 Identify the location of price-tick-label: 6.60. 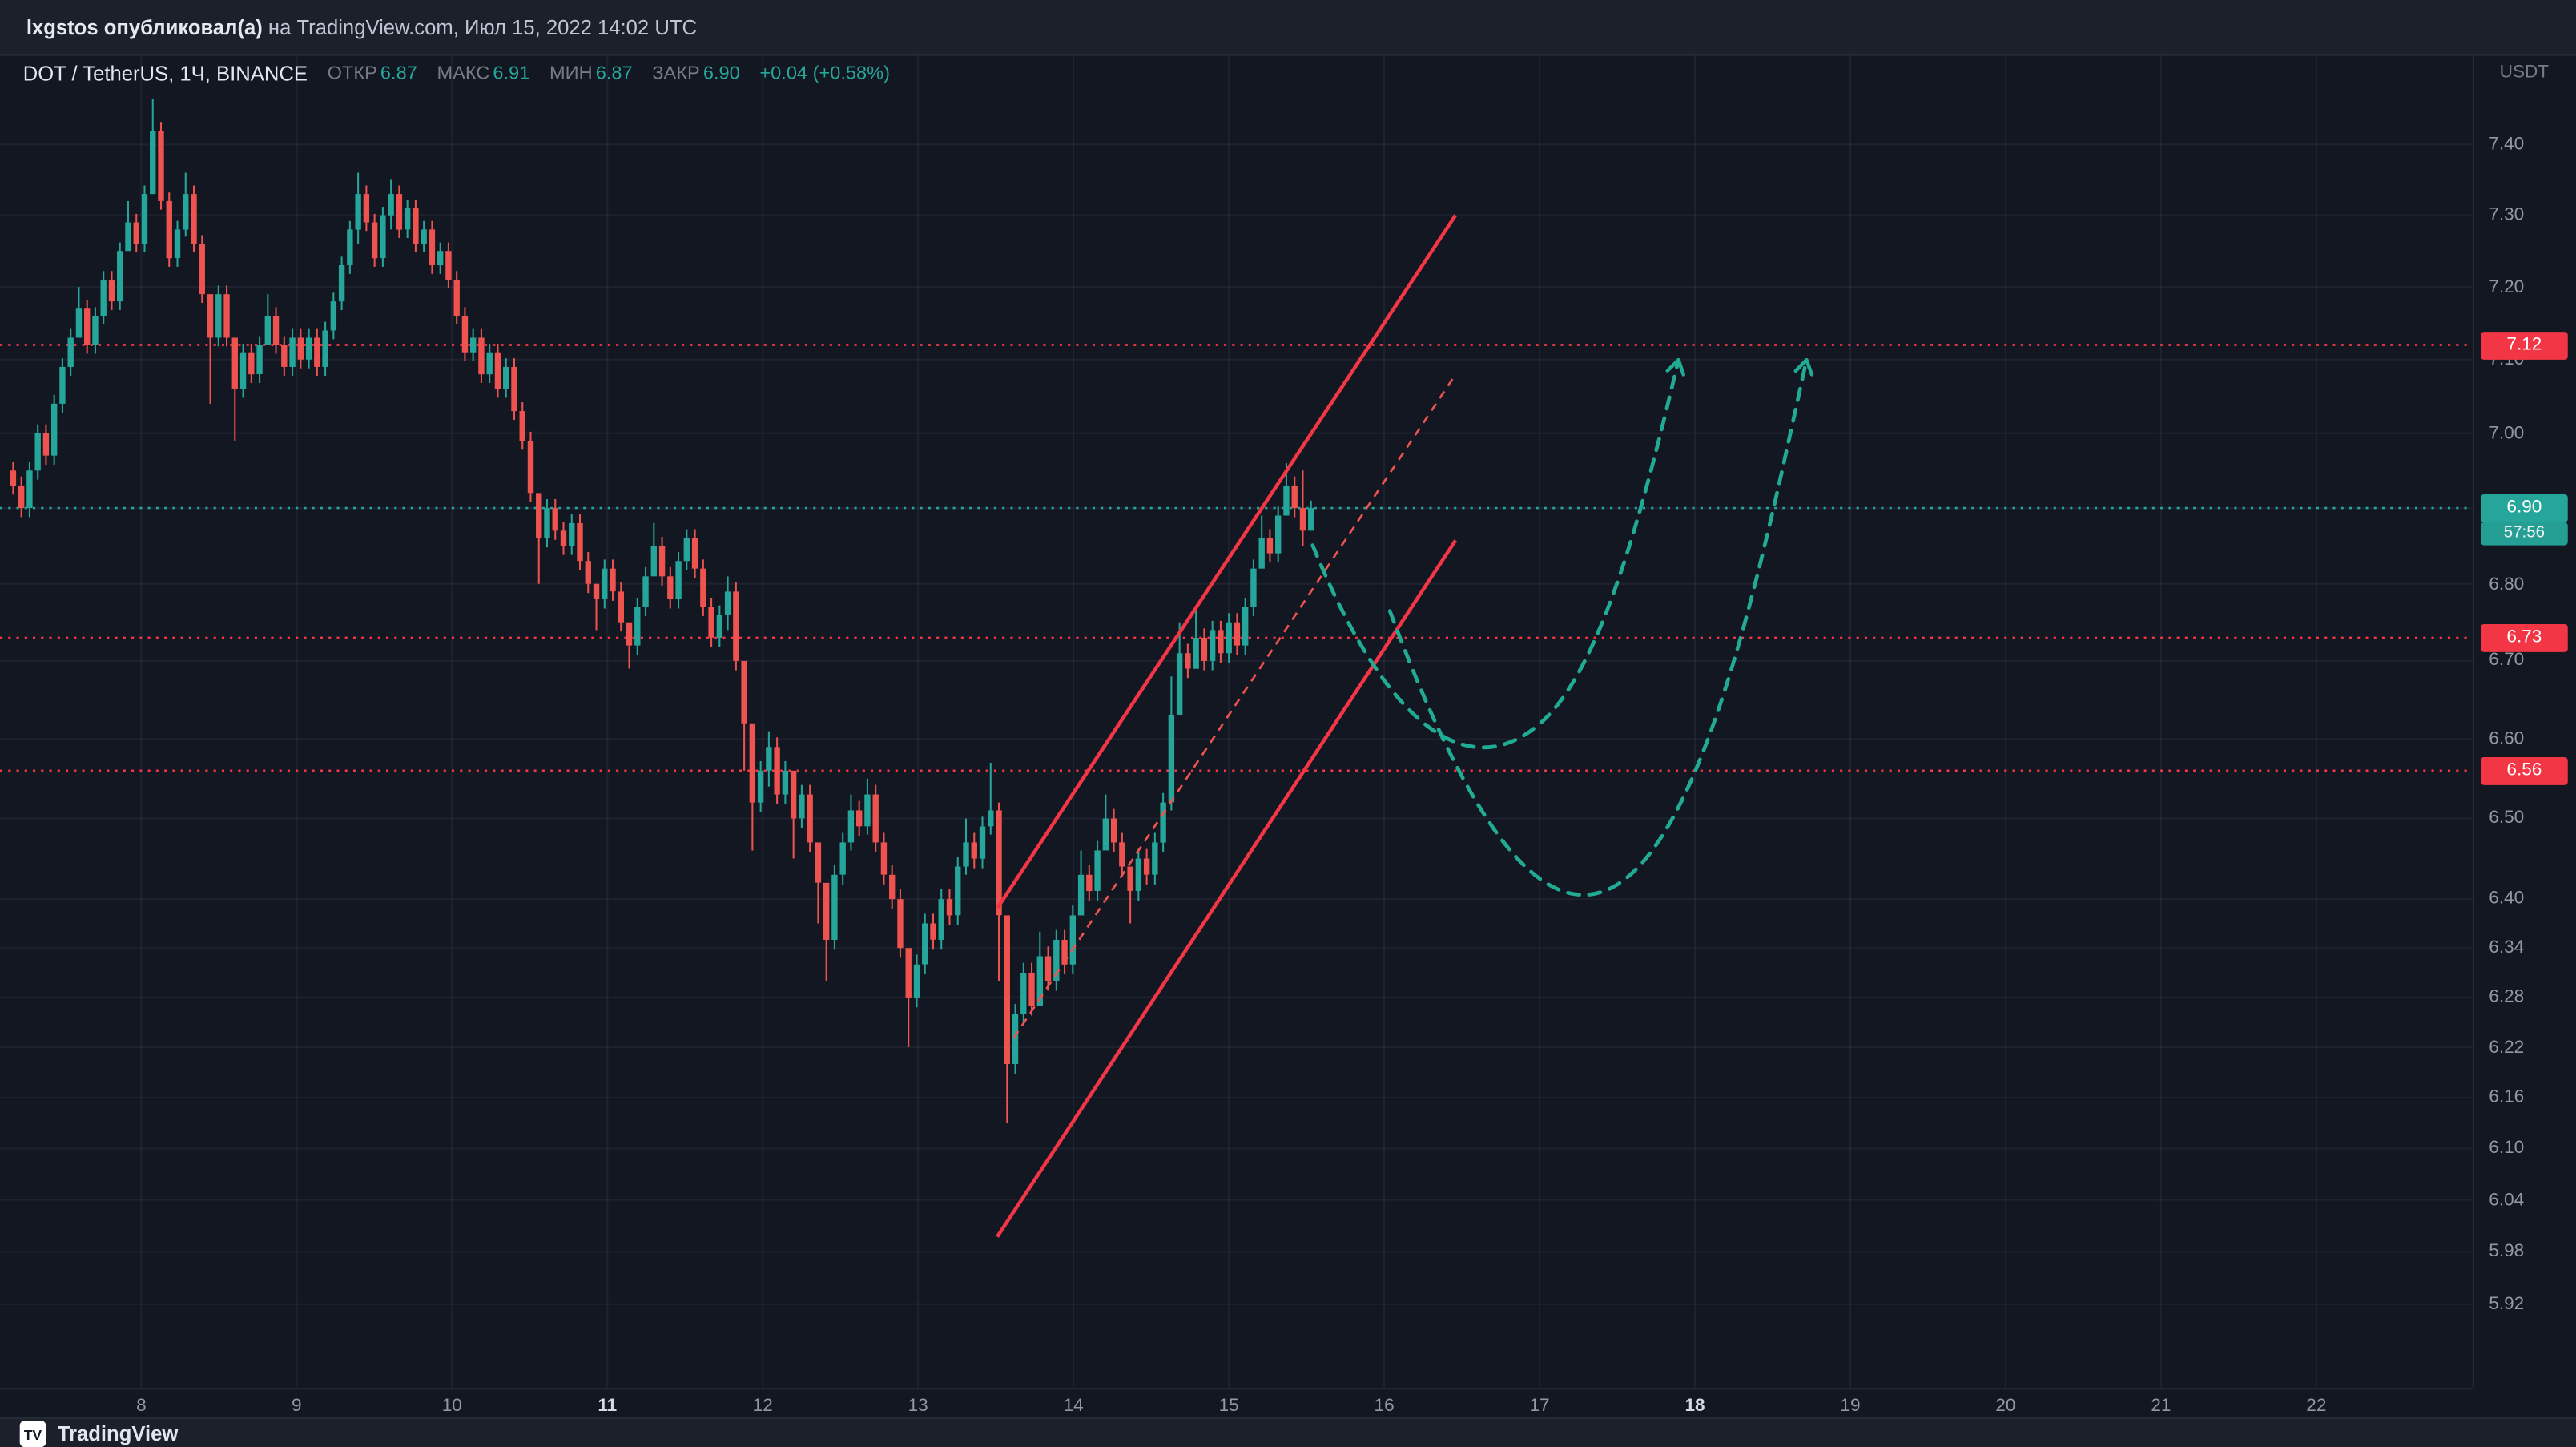
(2507, 739).